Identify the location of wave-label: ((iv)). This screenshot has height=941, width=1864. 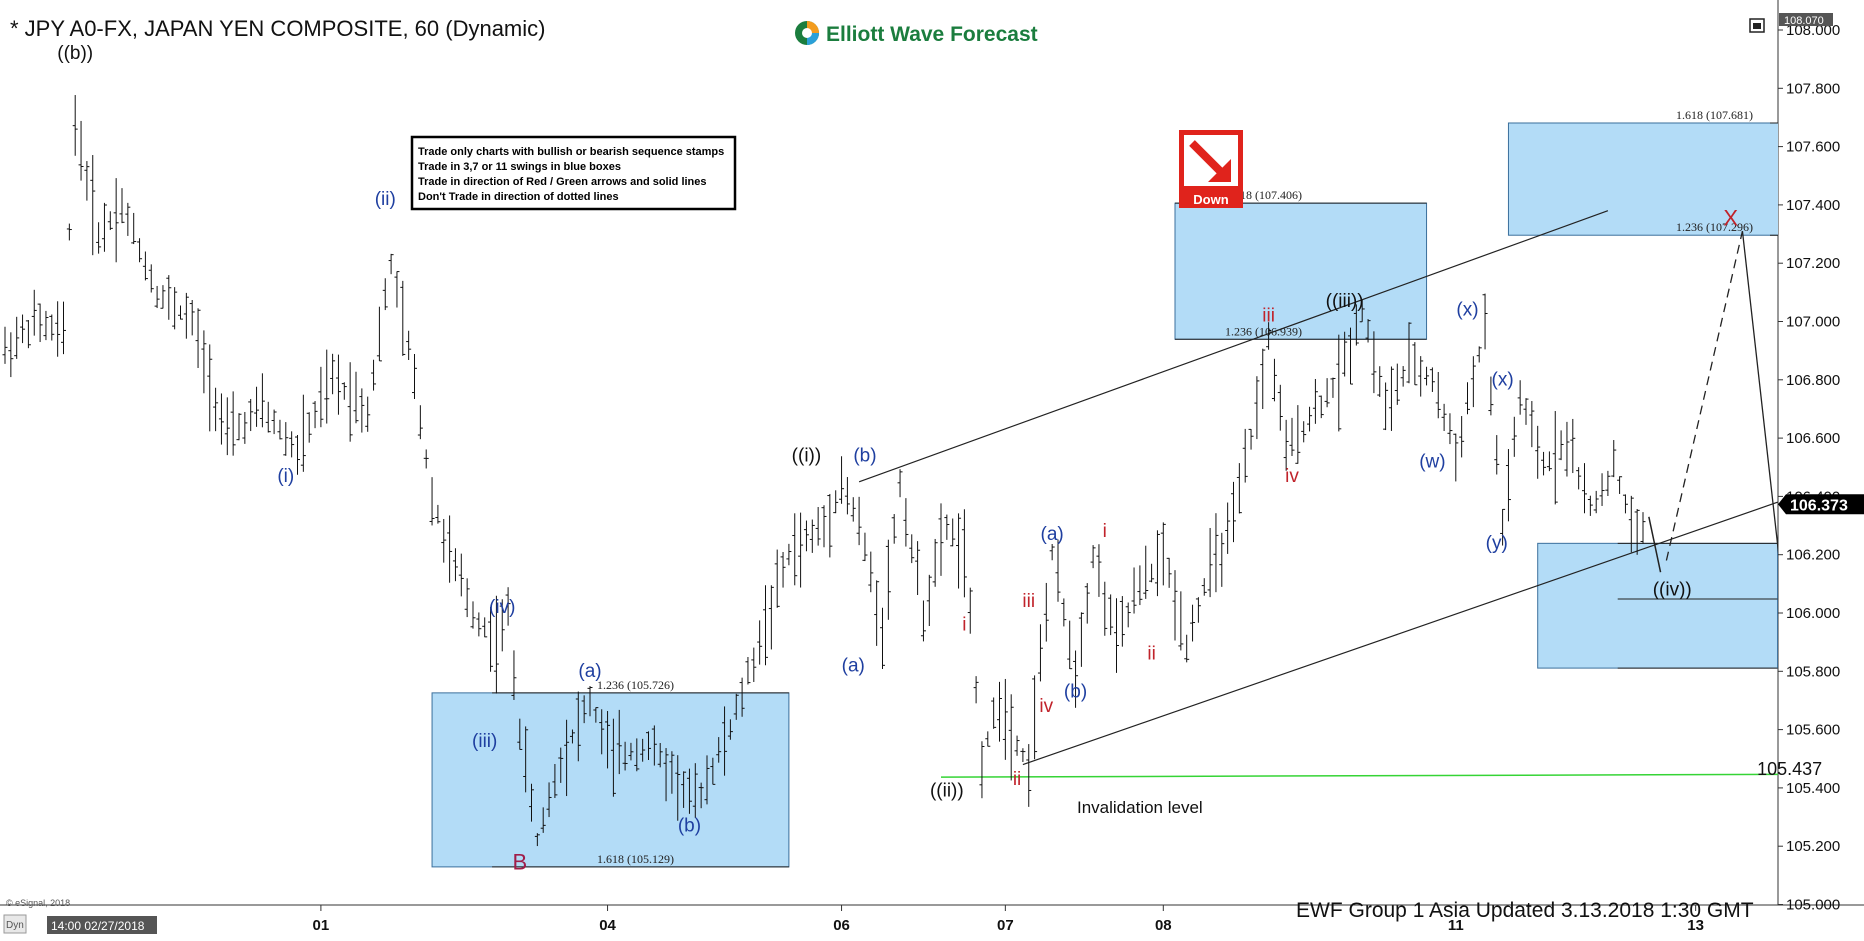
(1672, 590).